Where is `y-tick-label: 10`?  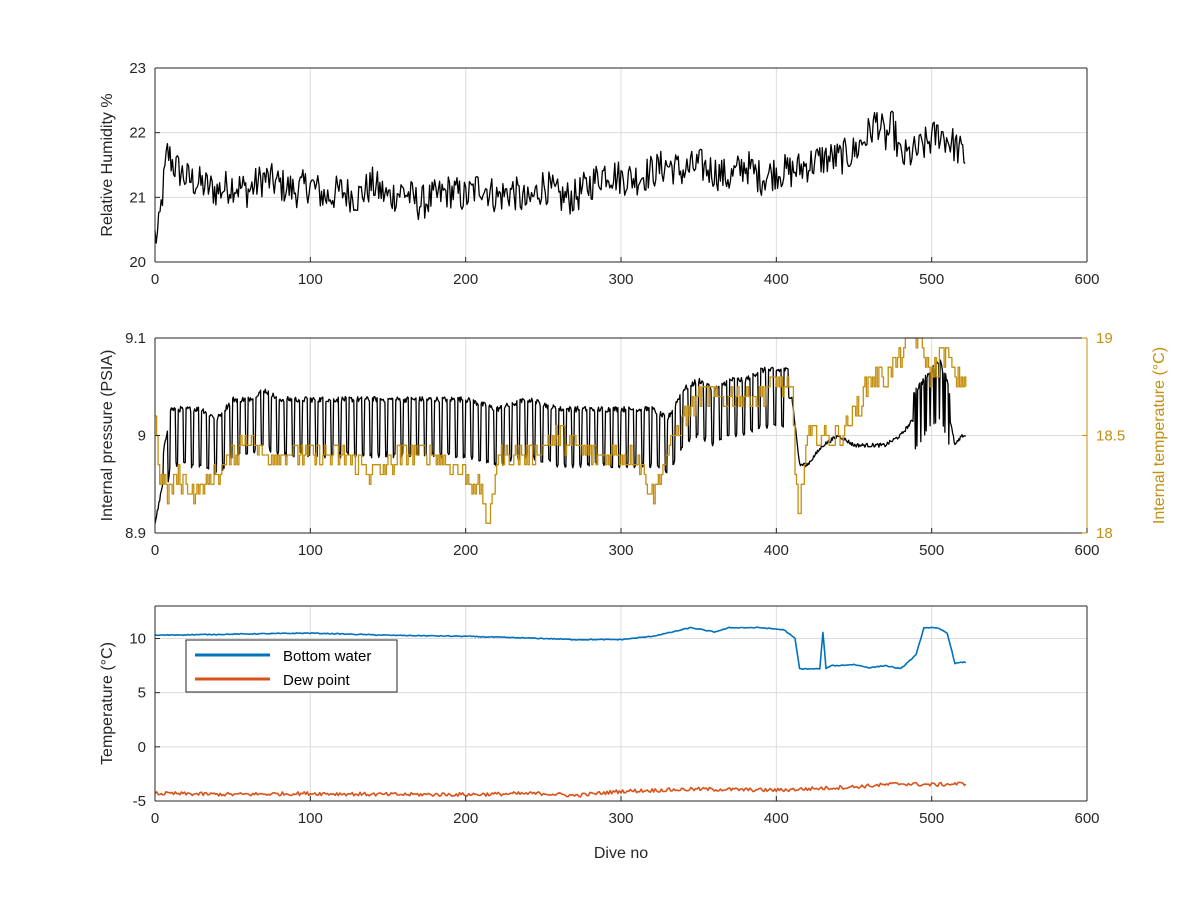
y-tick-label: 10 is located at coordinates (137, 639).